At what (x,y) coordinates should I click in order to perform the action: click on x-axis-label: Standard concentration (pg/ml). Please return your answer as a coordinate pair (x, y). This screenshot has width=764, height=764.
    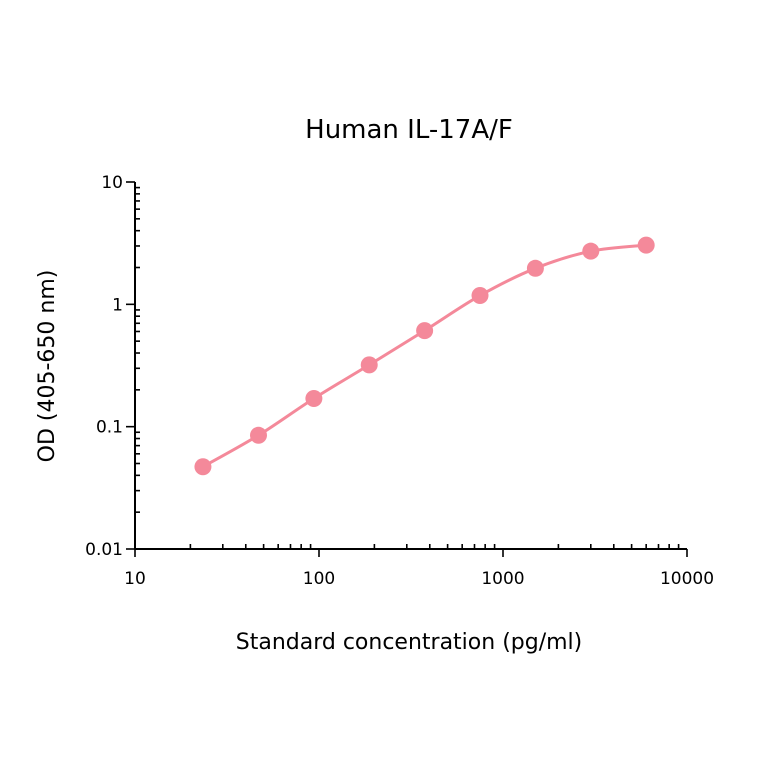
    Looking at the image, I should click on (409, 642).